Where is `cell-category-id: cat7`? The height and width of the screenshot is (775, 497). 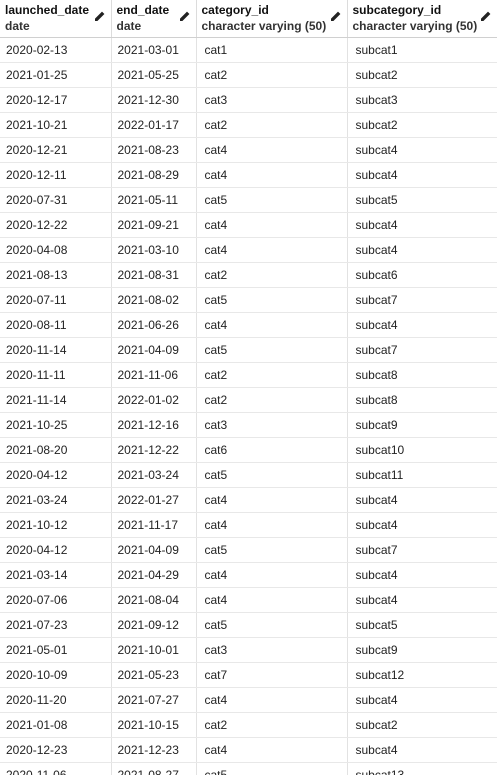
cell-category-id: cat7 is located at coordinates (272, 675).